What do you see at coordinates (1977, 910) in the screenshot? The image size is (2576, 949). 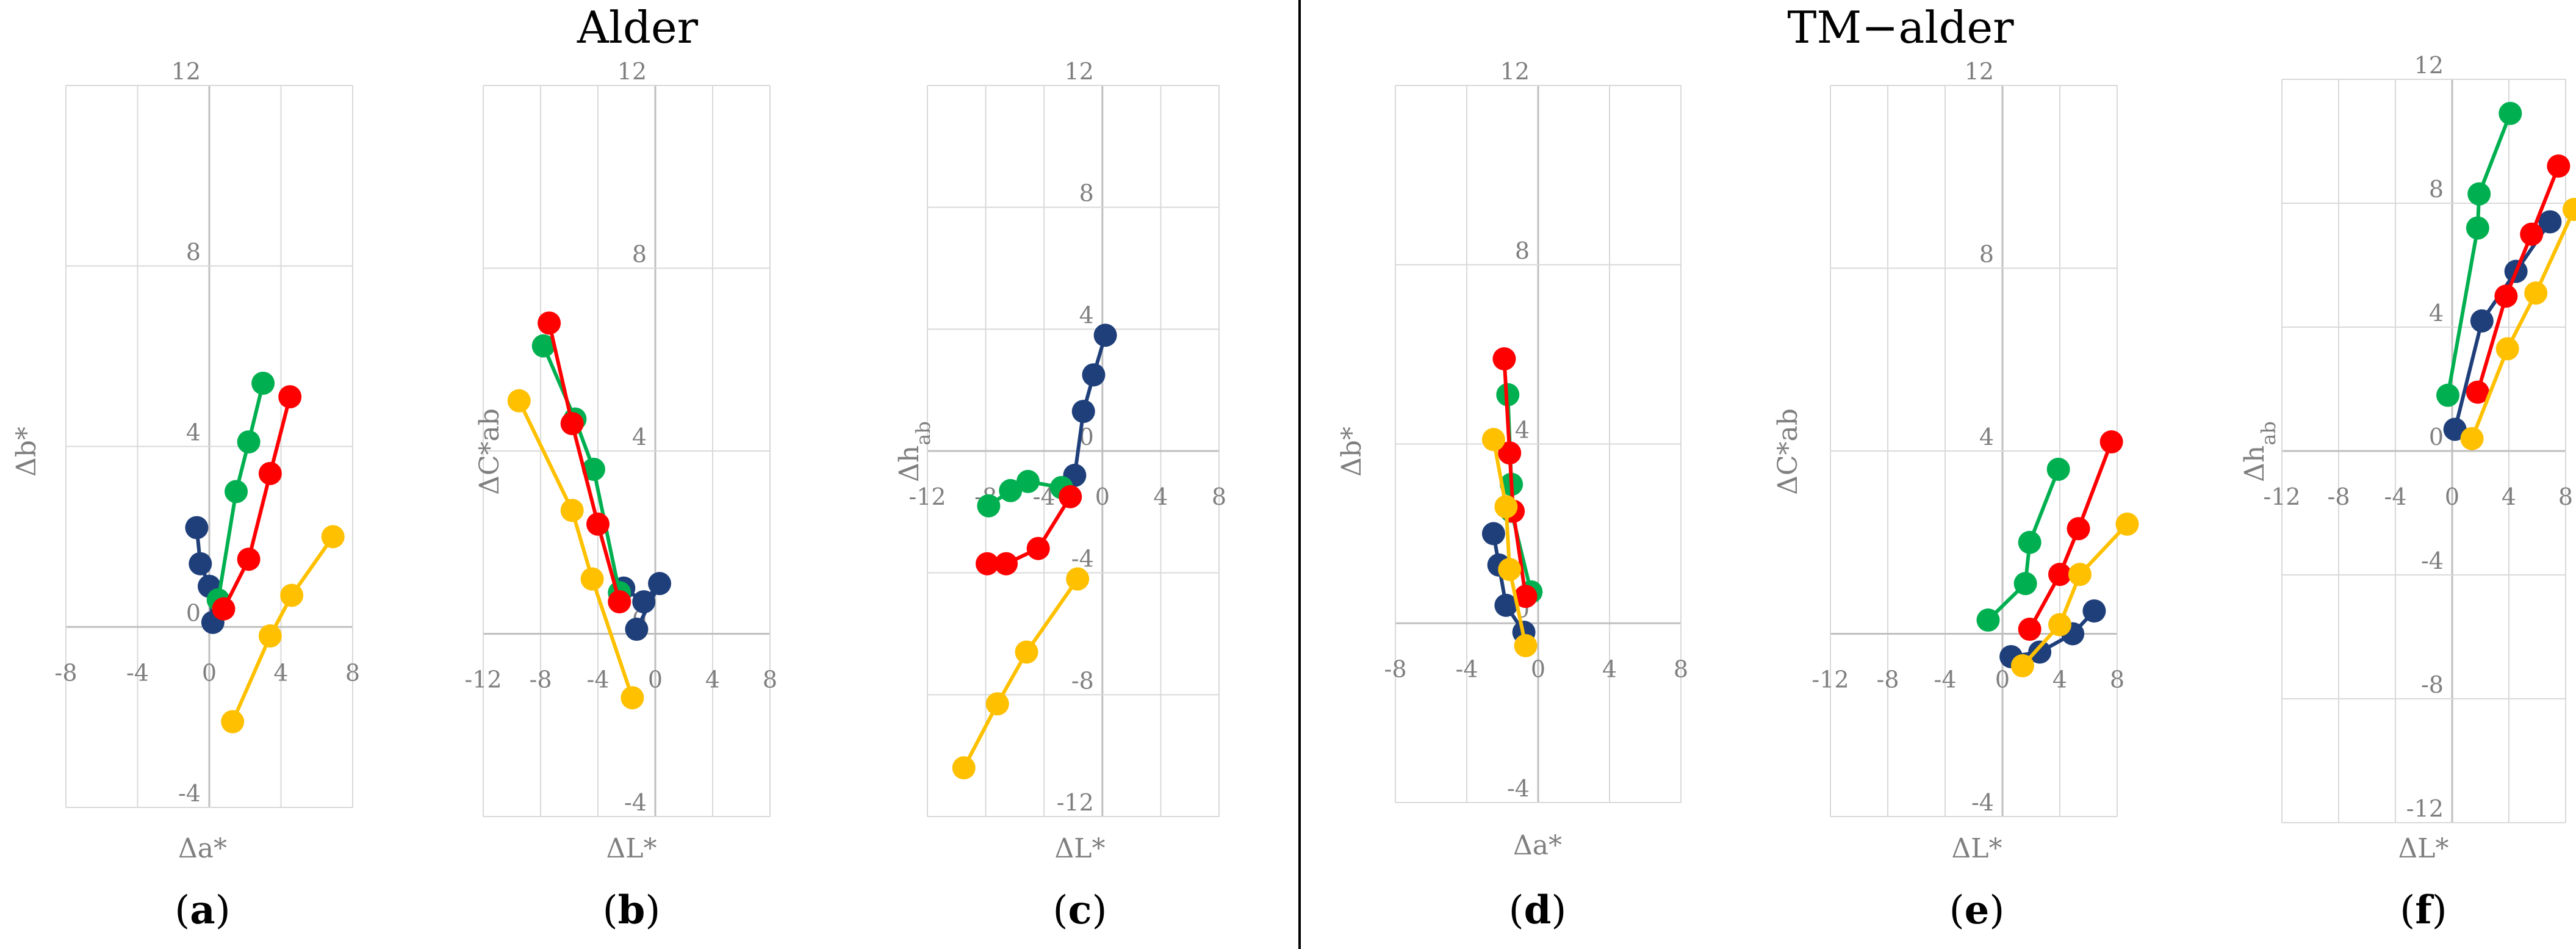 I see `panel-label-e: (e)` at bounding box center [1977, 910].